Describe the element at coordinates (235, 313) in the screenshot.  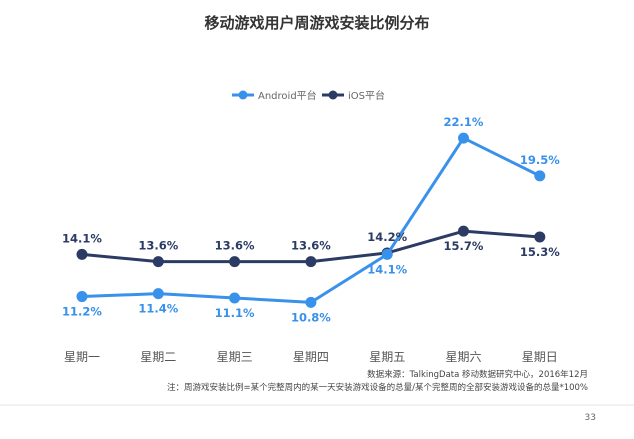
I see `data-label-android: 11.1%` at that location.